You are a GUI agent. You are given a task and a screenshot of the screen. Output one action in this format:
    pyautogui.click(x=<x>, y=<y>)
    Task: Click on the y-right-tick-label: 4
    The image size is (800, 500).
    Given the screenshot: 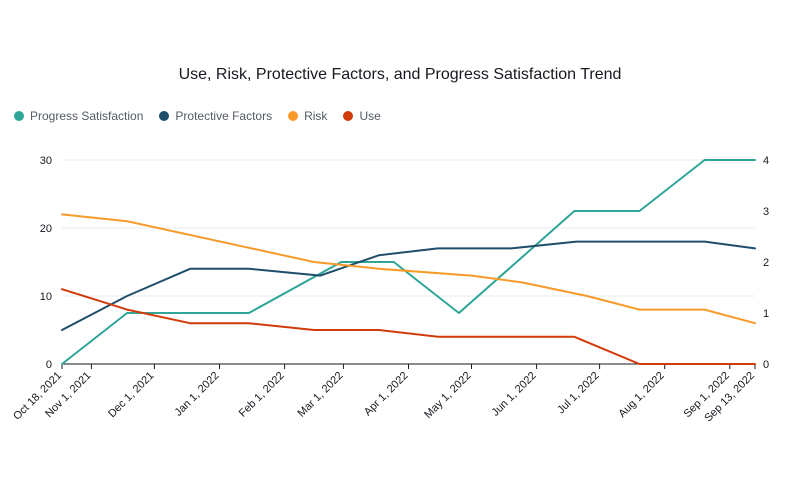 What is the action you would take?
    pyautogui.click(x=766, y=161)
    